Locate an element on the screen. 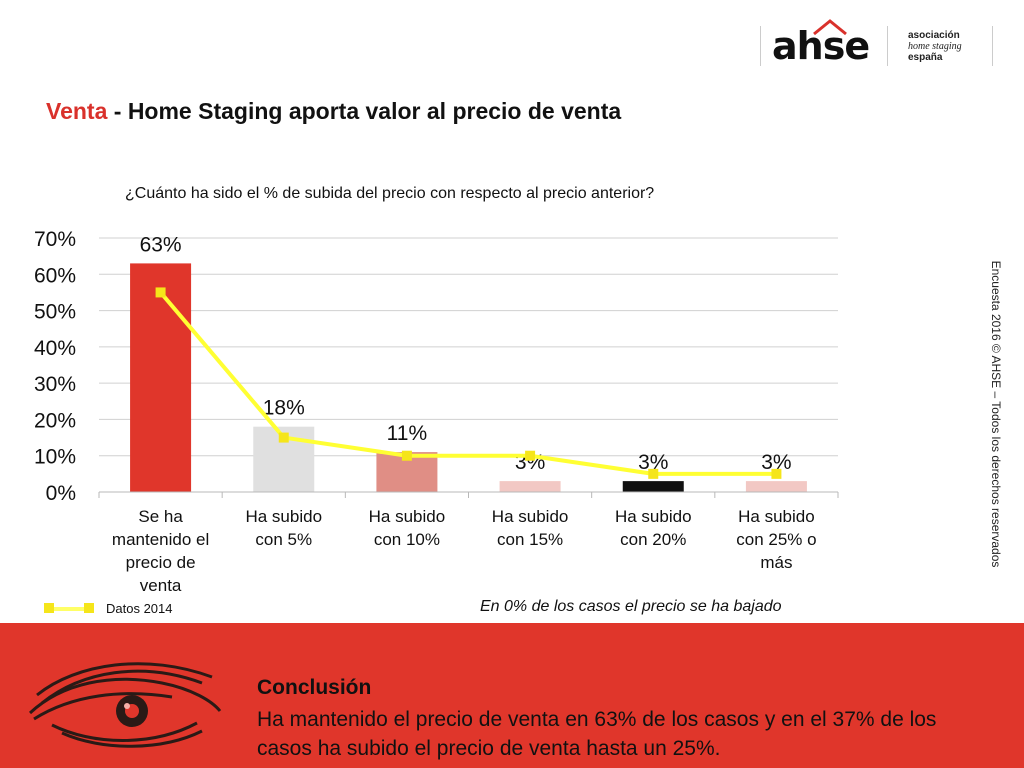 Image resolution: width=1024 pixels, height=768 pixels. conclusion-title: Conclusión is located at coordinates (314, 687).